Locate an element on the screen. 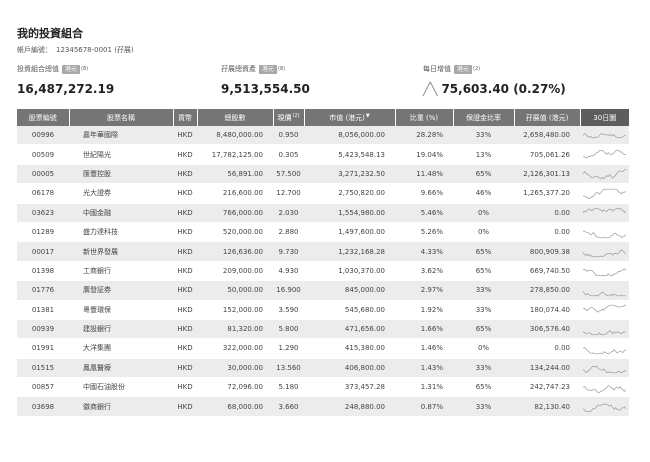 The height and width of the screenshot is (462, 650). stock-name-cell: 新世界發展 is located at coordinates (121, 251).